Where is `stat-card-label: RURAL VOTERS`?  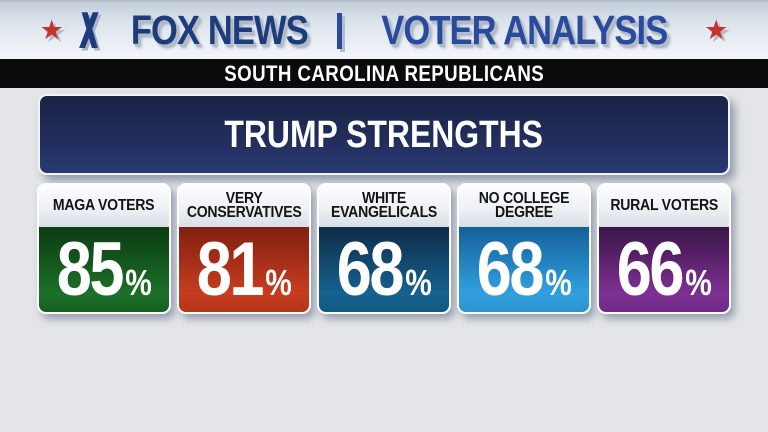 stat-card-label: RURAL VOTERS is located at coordinates (664, 205).